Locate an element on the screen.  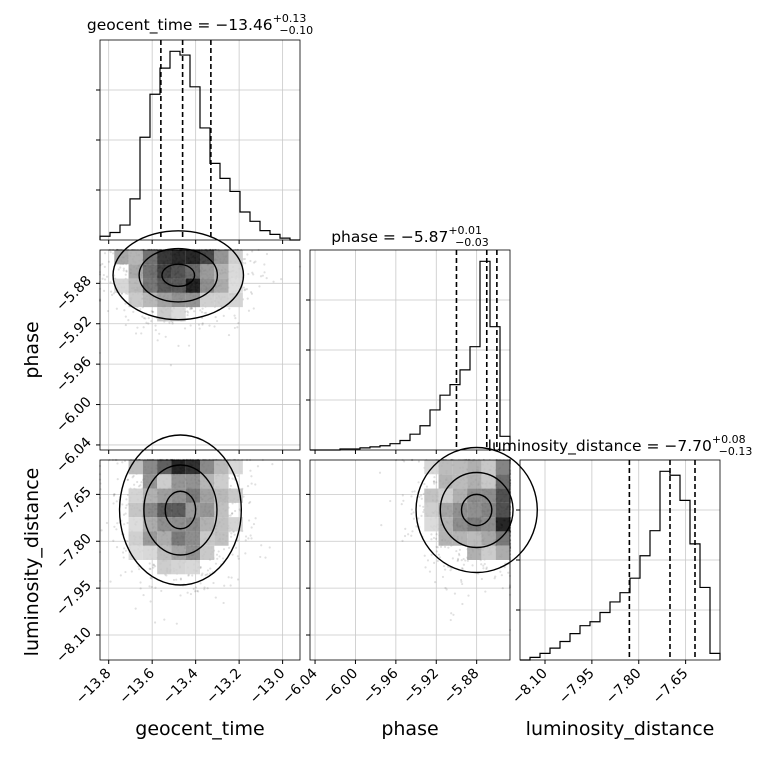
hist-line-phase is located at coordinates (410, 355).